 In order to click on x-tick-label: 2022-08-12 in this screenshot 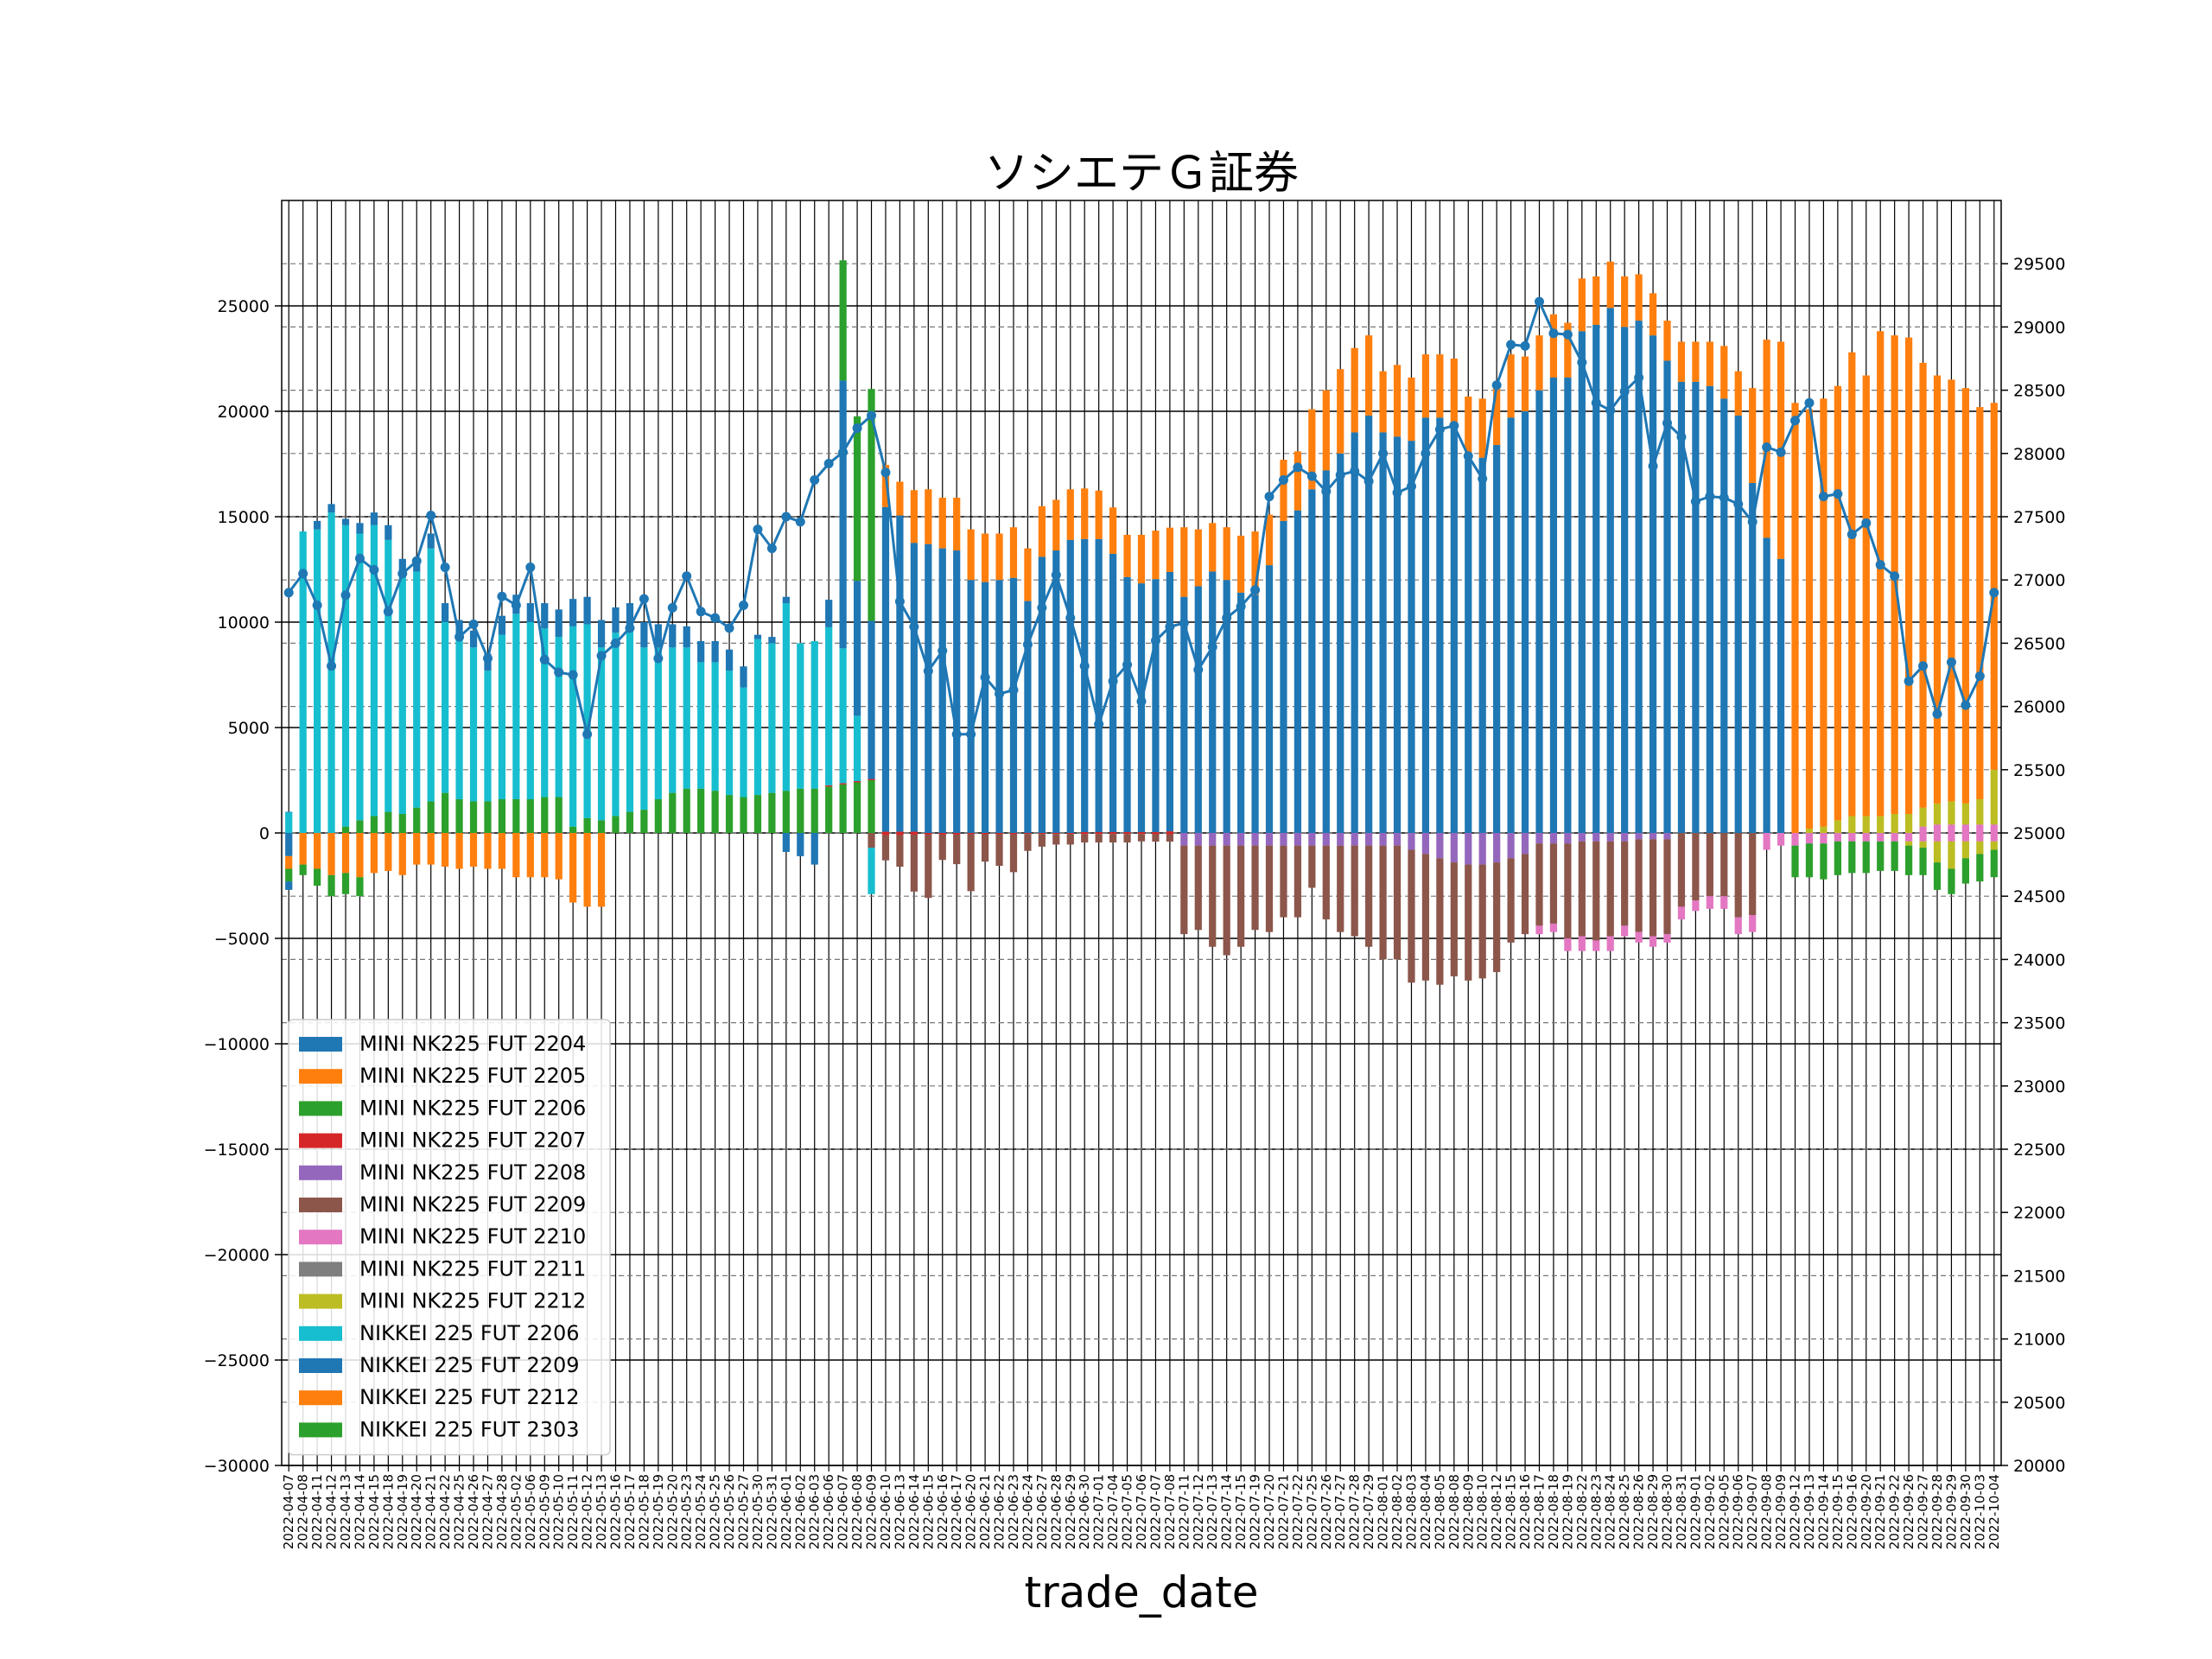, I will do `click(1496, 1511)`.